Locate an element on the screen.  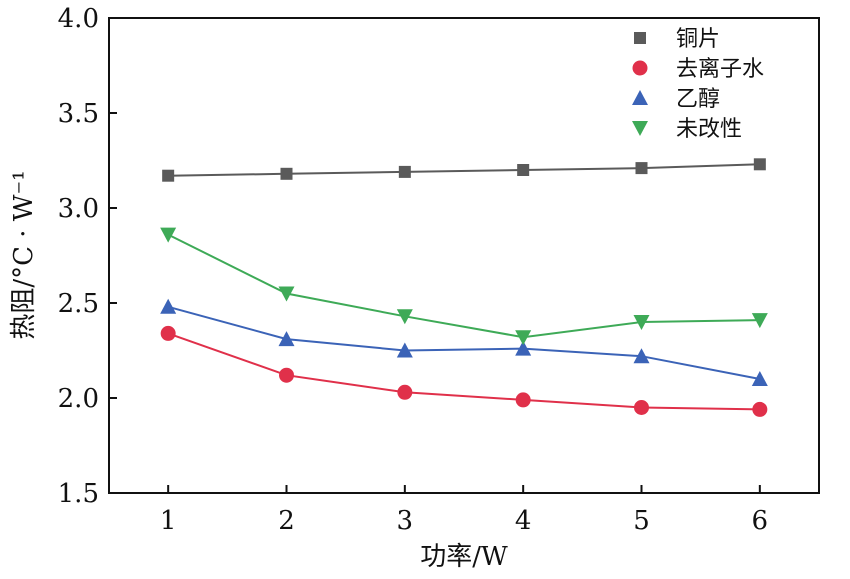
legend-label: 乙醇 is located at coordinates (698, 99).